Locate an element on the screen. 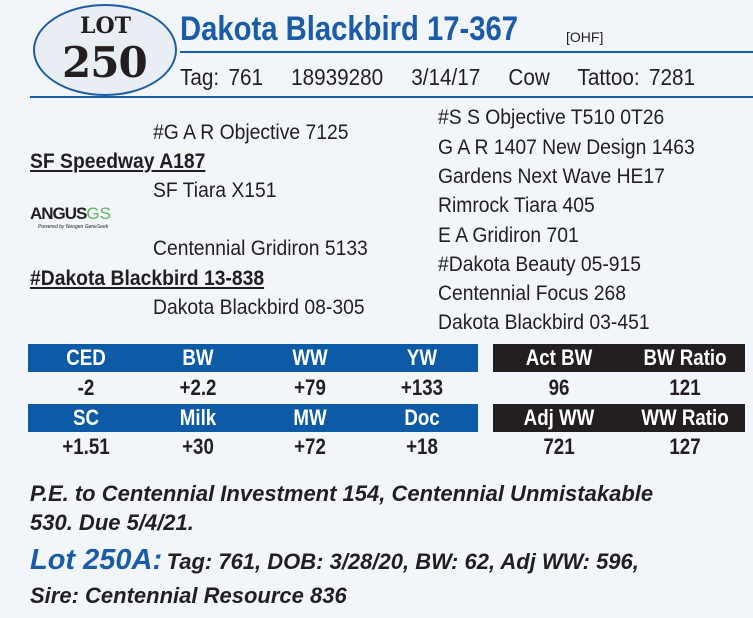 Image resolution: width=753 pixels, height=618 pixels. perf-header: Act BW is located at coordinates (559, 357).